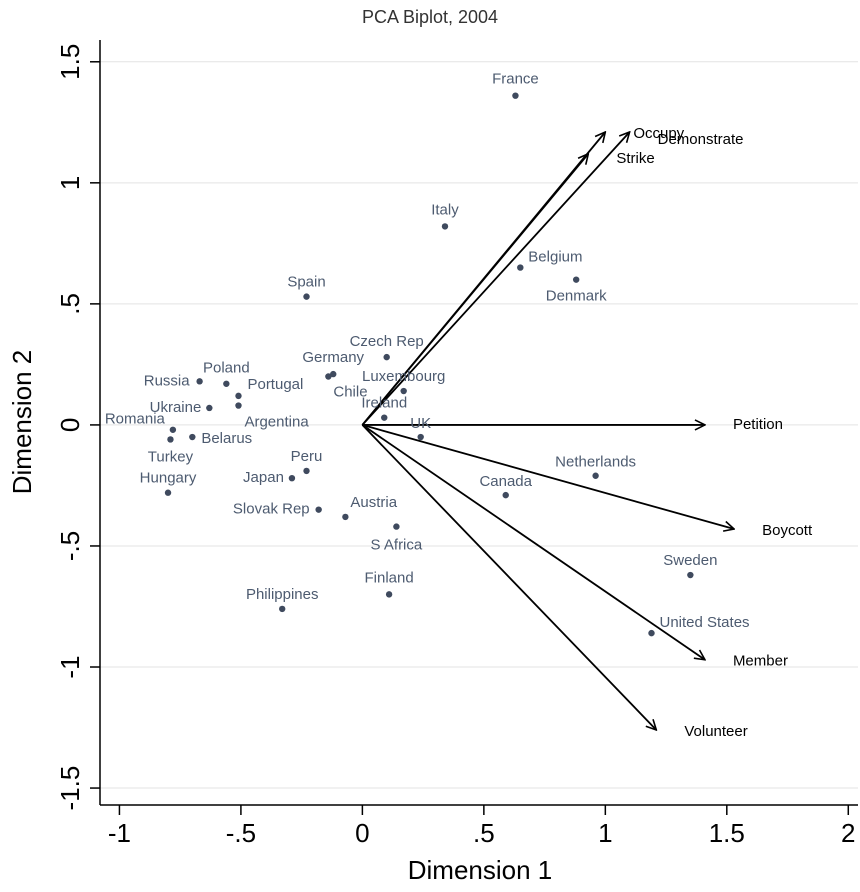  I want to click on point-label: Austria, so click(373, 502).